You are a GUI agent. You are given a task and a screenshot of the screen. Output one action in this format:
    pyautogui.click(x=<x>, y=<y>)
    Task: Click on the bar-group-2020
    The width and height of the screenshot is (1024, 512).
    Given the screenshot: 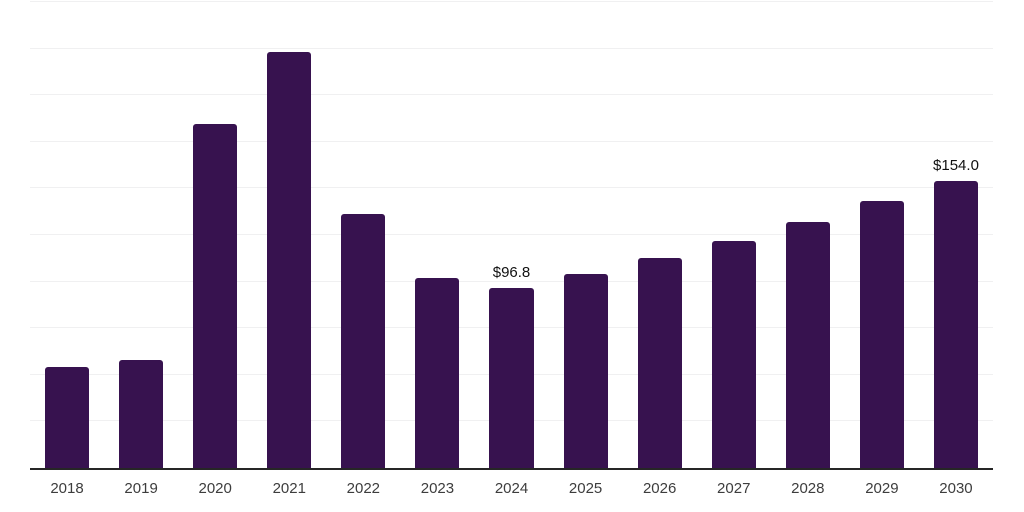 What is the action you would take?
    pyautogui.click(x=215, y=235)
    